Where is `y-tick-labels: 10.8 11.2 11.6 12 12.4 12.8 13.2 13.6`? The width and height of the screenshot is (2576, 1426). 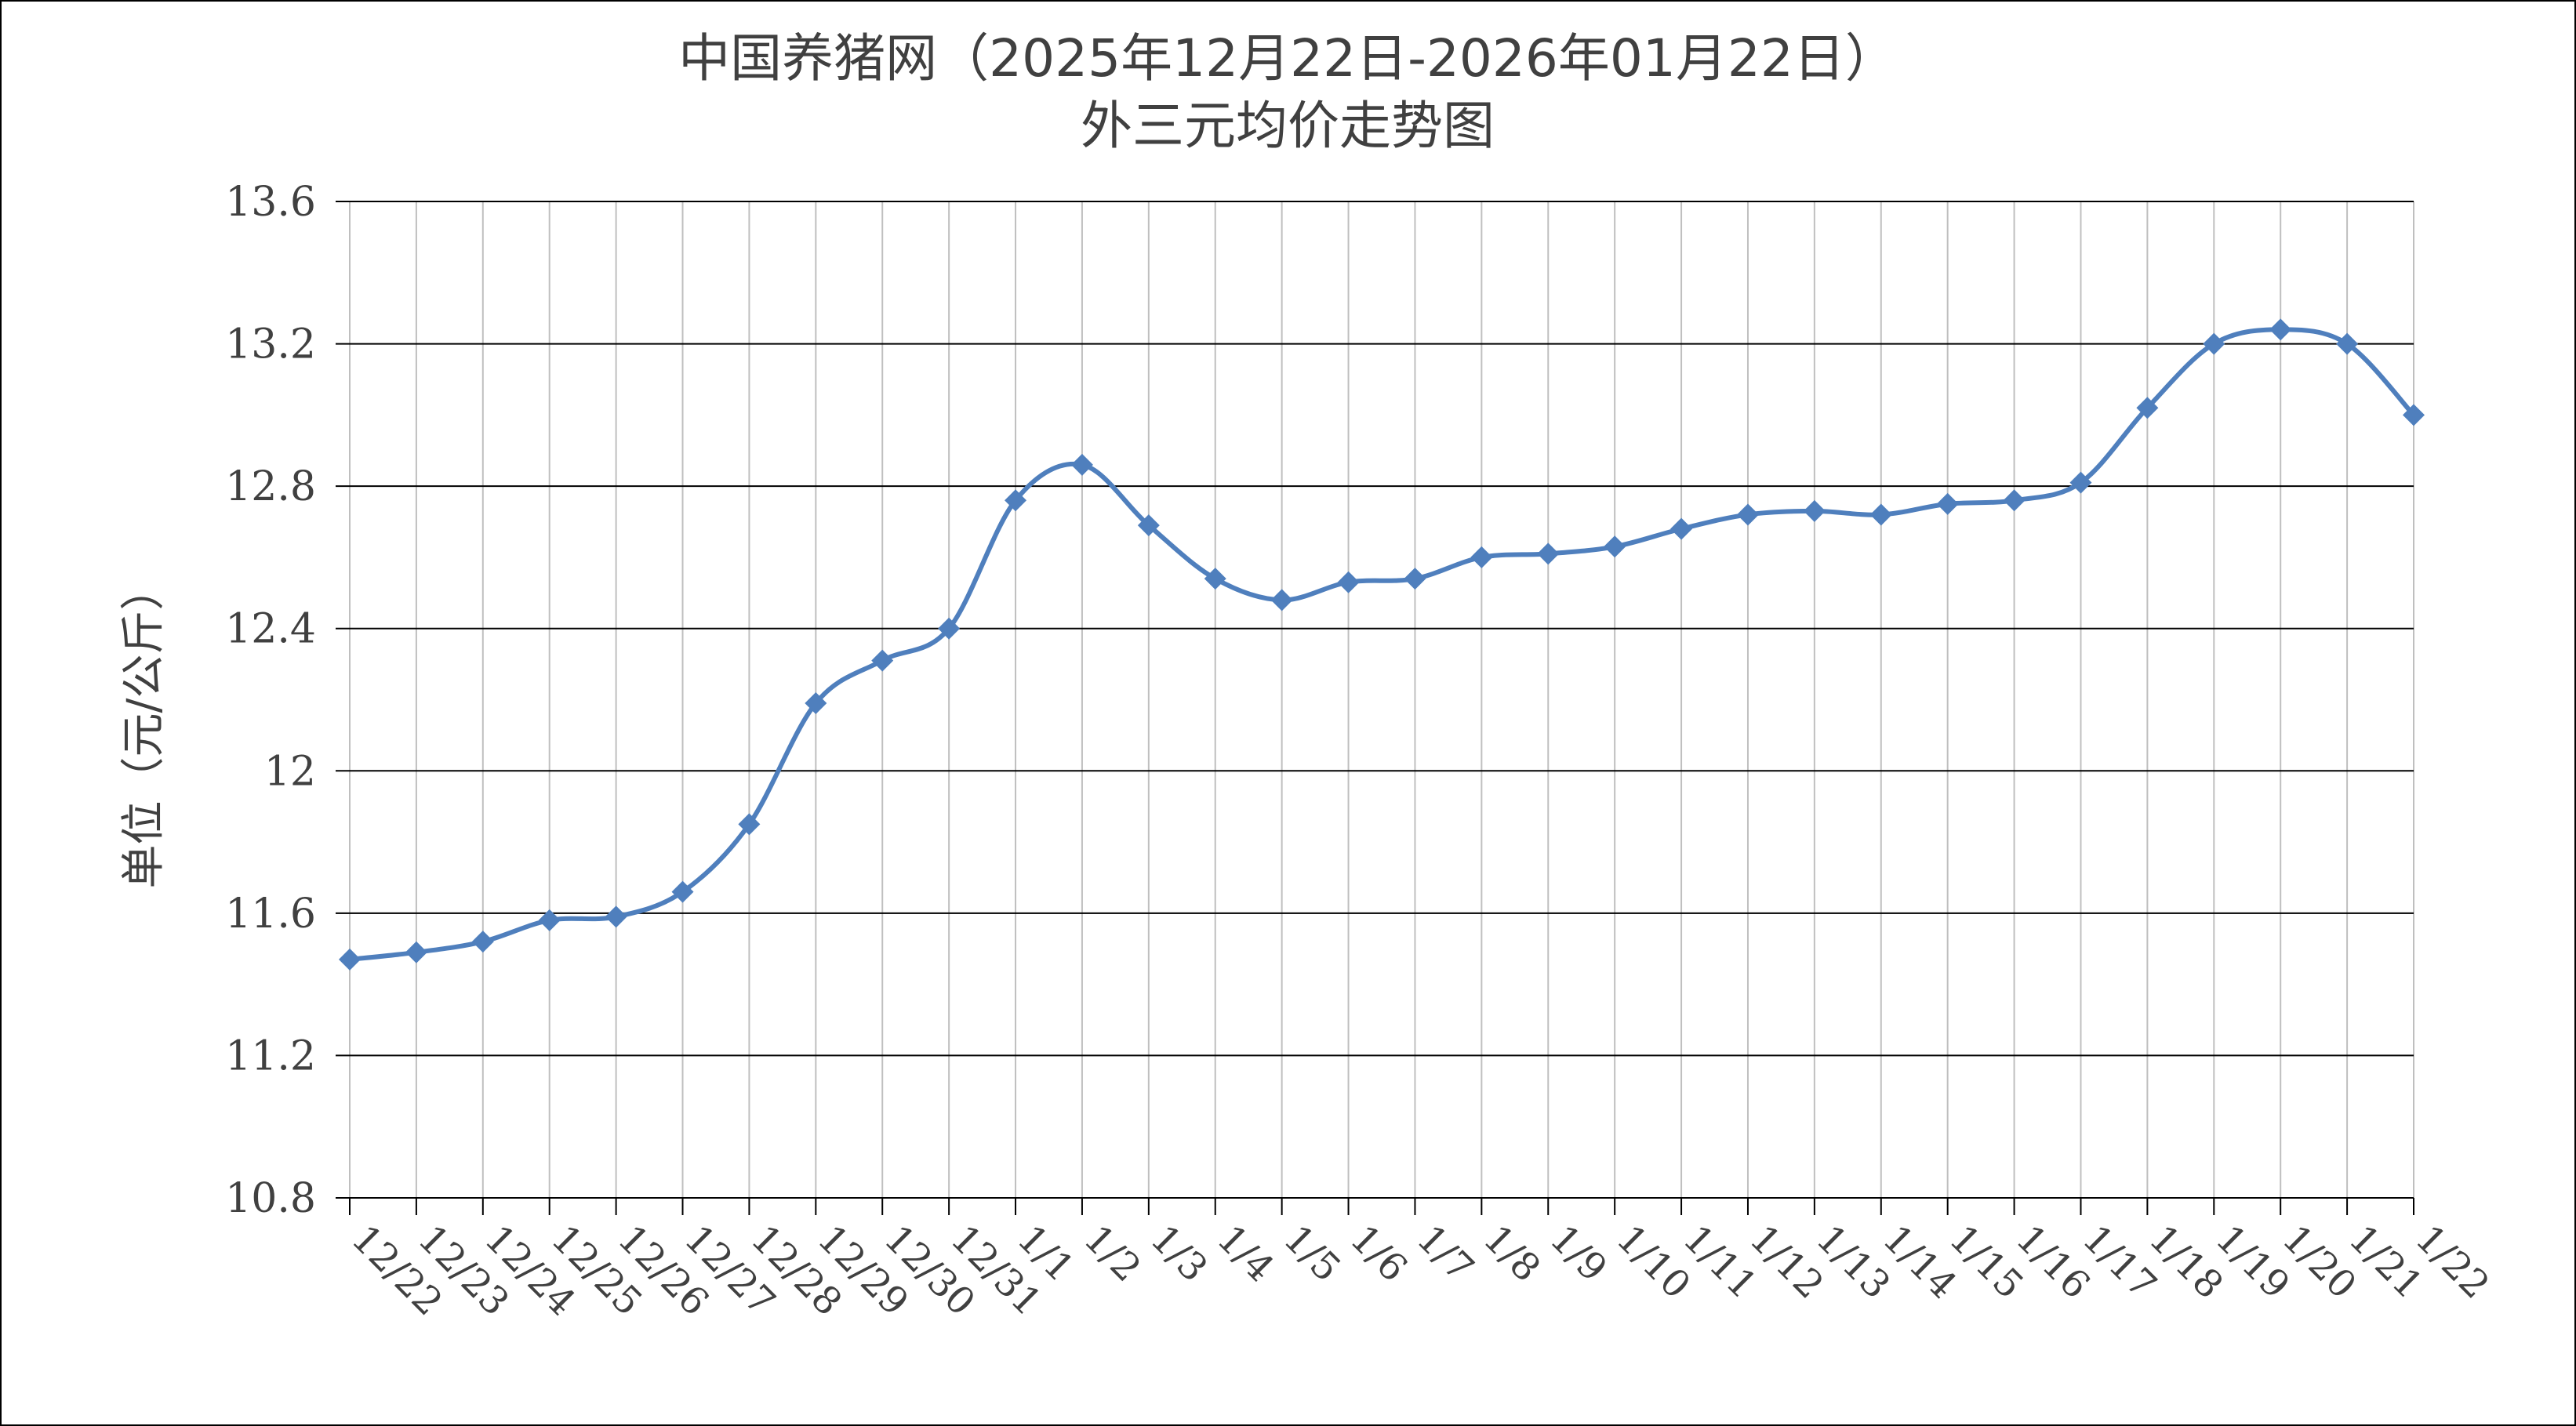
y-tick-labels: 10.8 11.2 11.6 12 12.4 12.8 13.2 13.6 is located at coordinates (270, 700).